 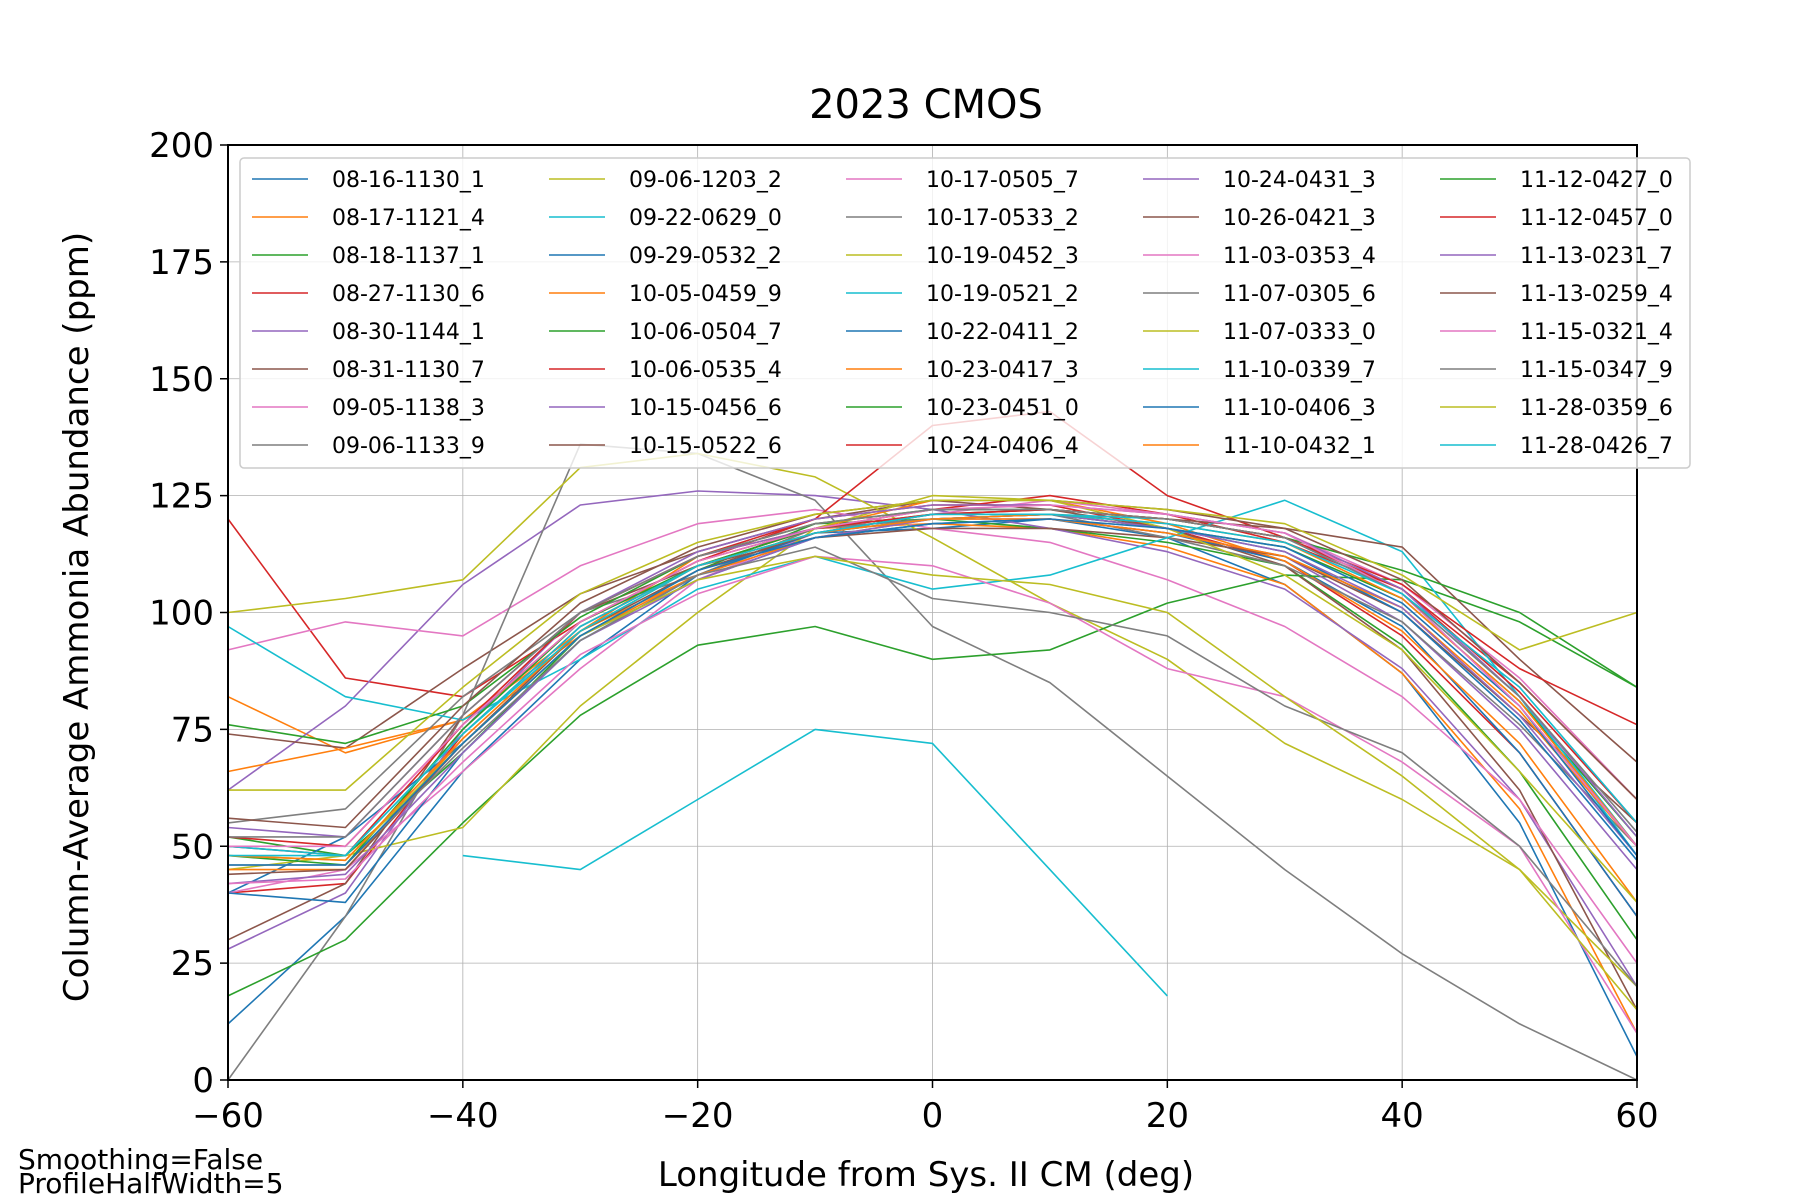 I want to click on legend-label: 11-10-0432_1, so click(x=1299, y=446).